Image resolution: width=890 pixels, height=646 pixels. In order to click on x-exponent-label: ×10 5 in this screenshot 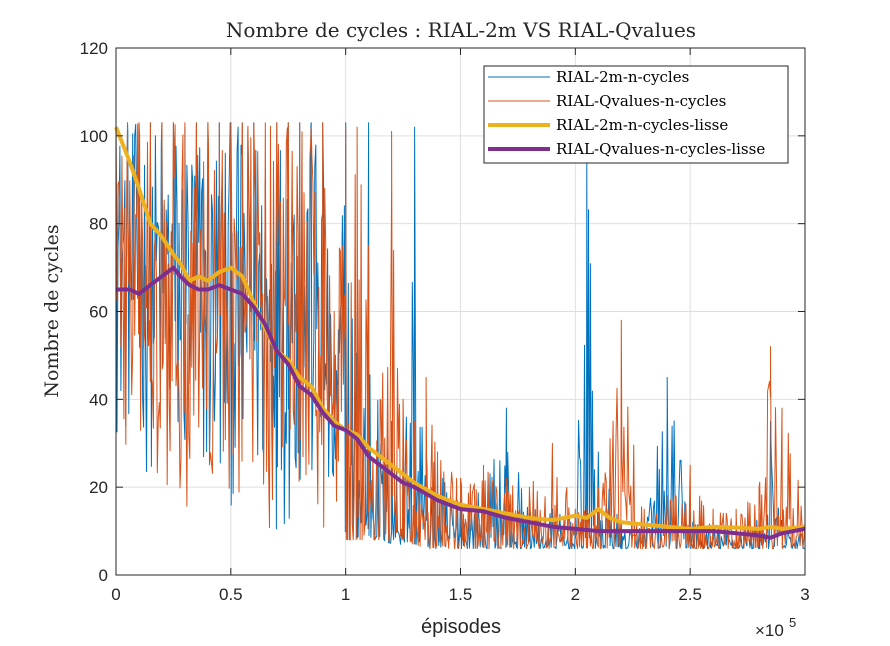, I will do `click(775, 627)`.